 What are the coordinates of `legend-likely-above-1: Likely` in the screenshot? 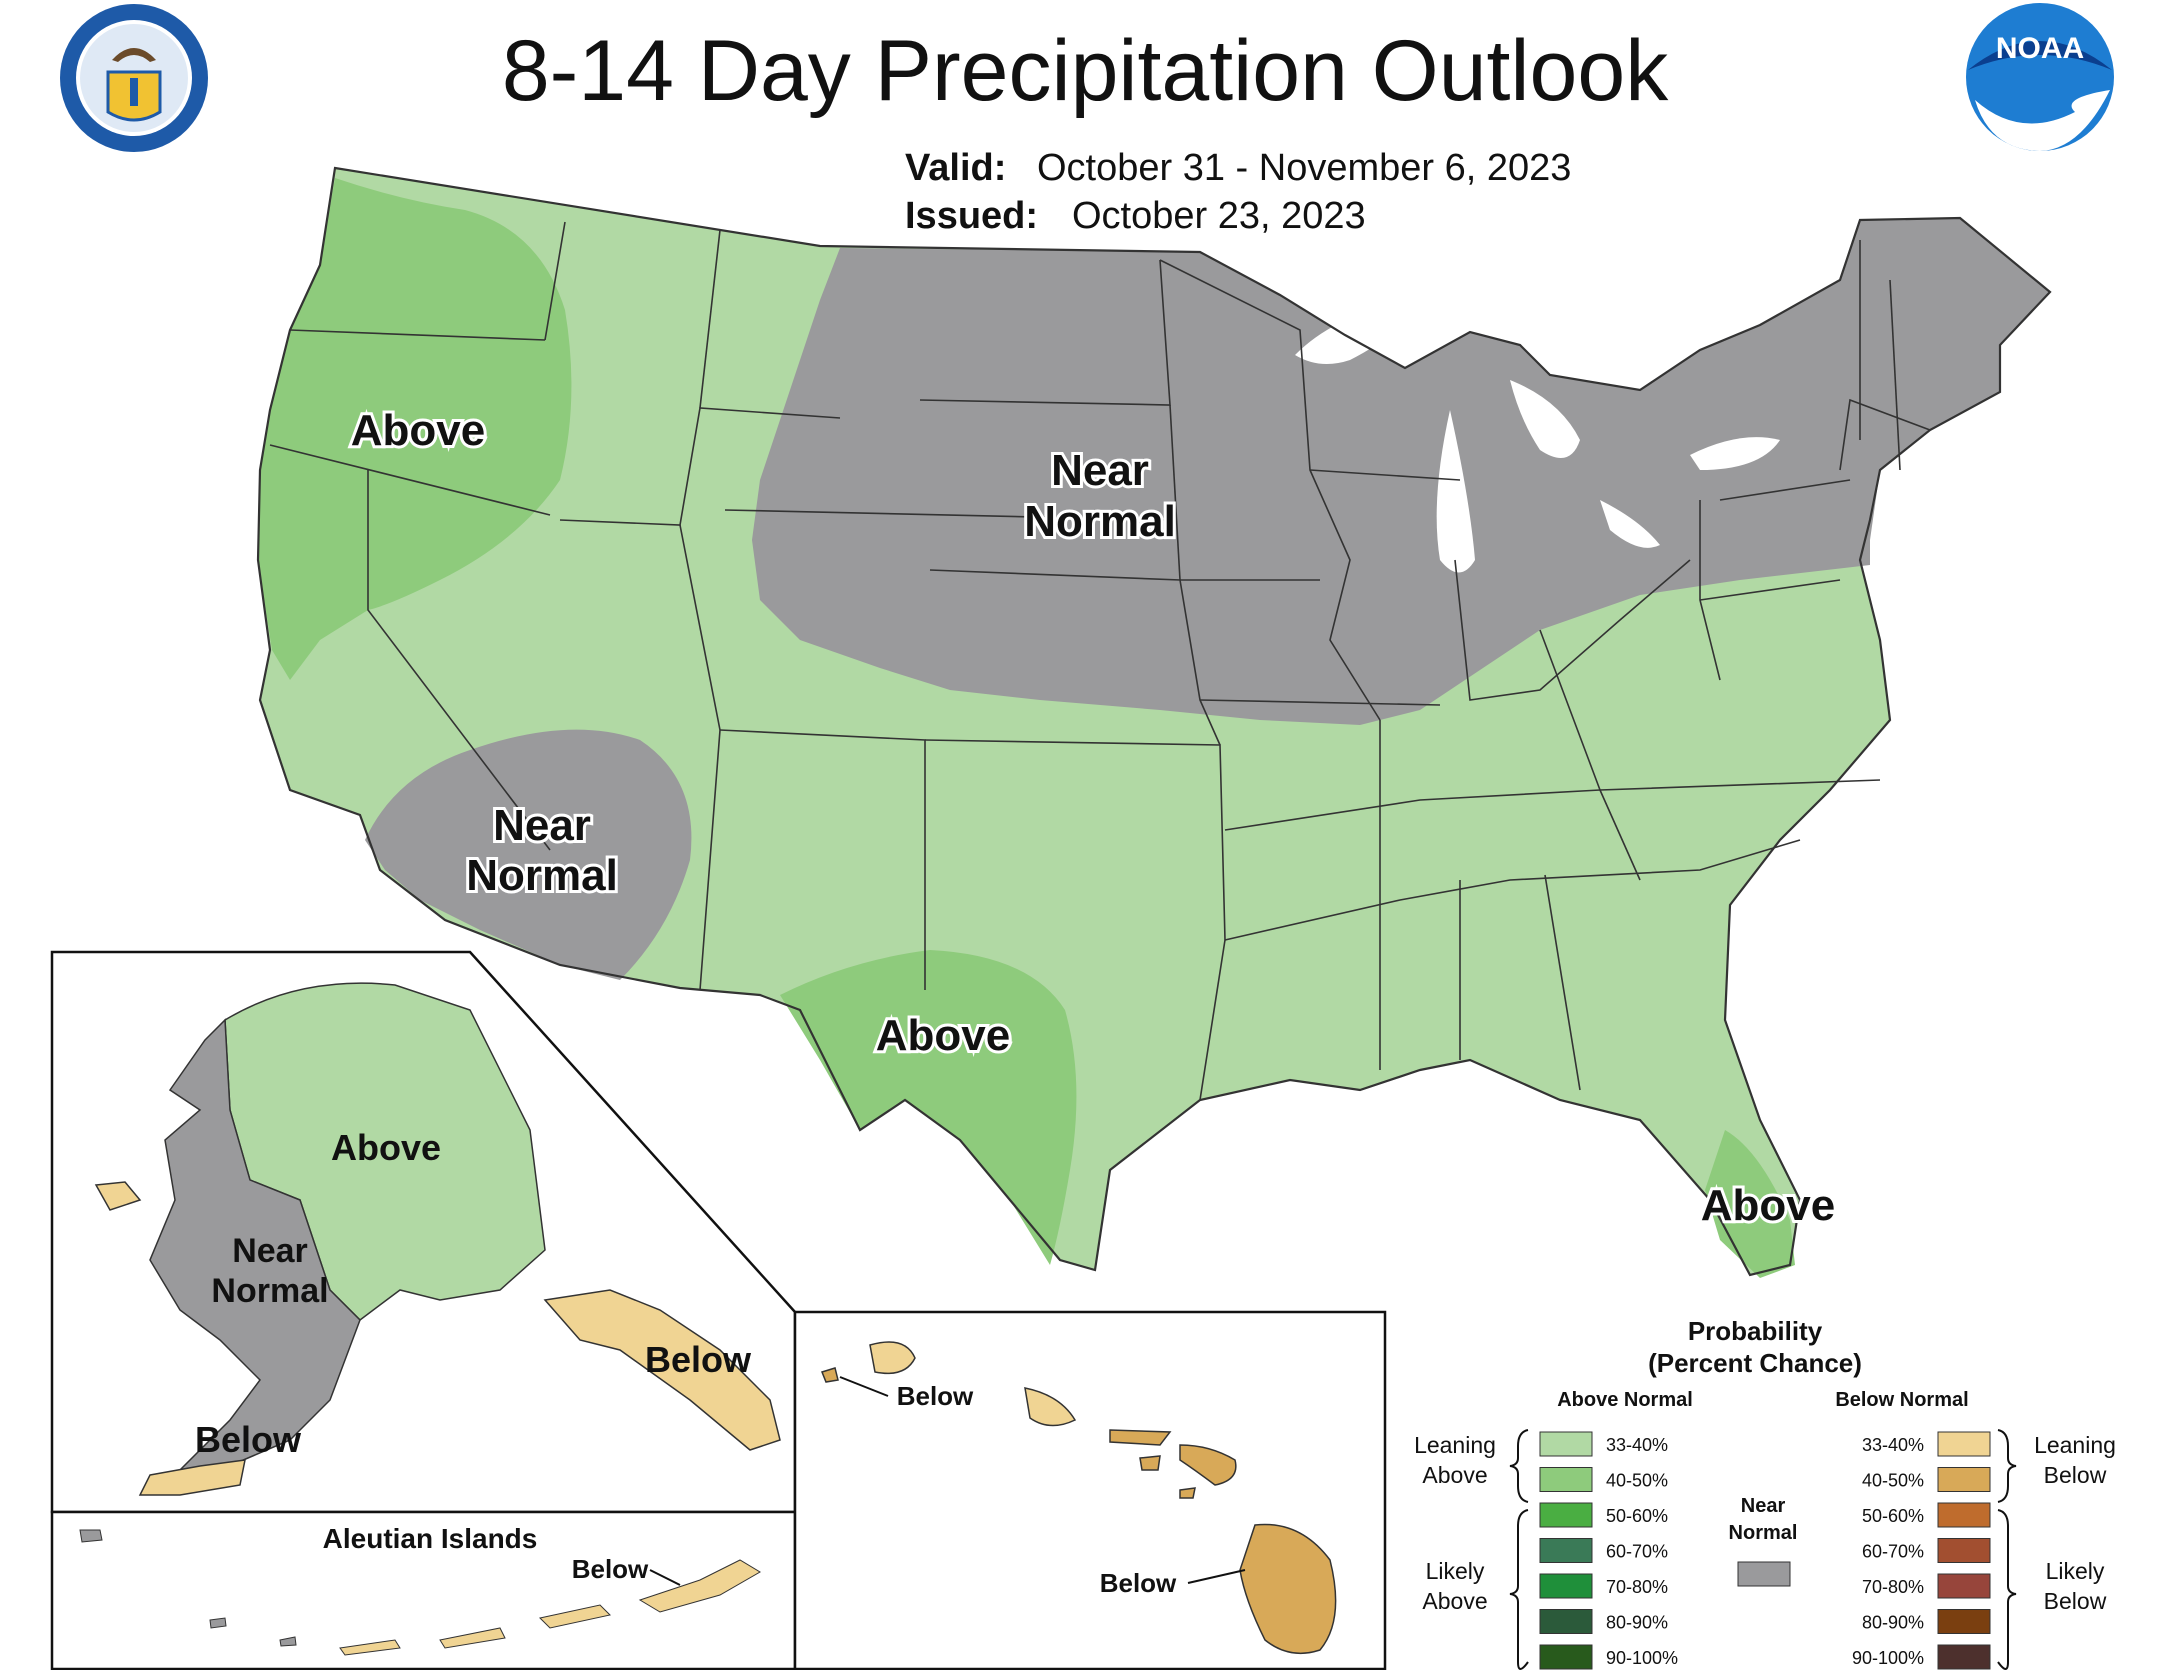 It's located at (1455, 1571).